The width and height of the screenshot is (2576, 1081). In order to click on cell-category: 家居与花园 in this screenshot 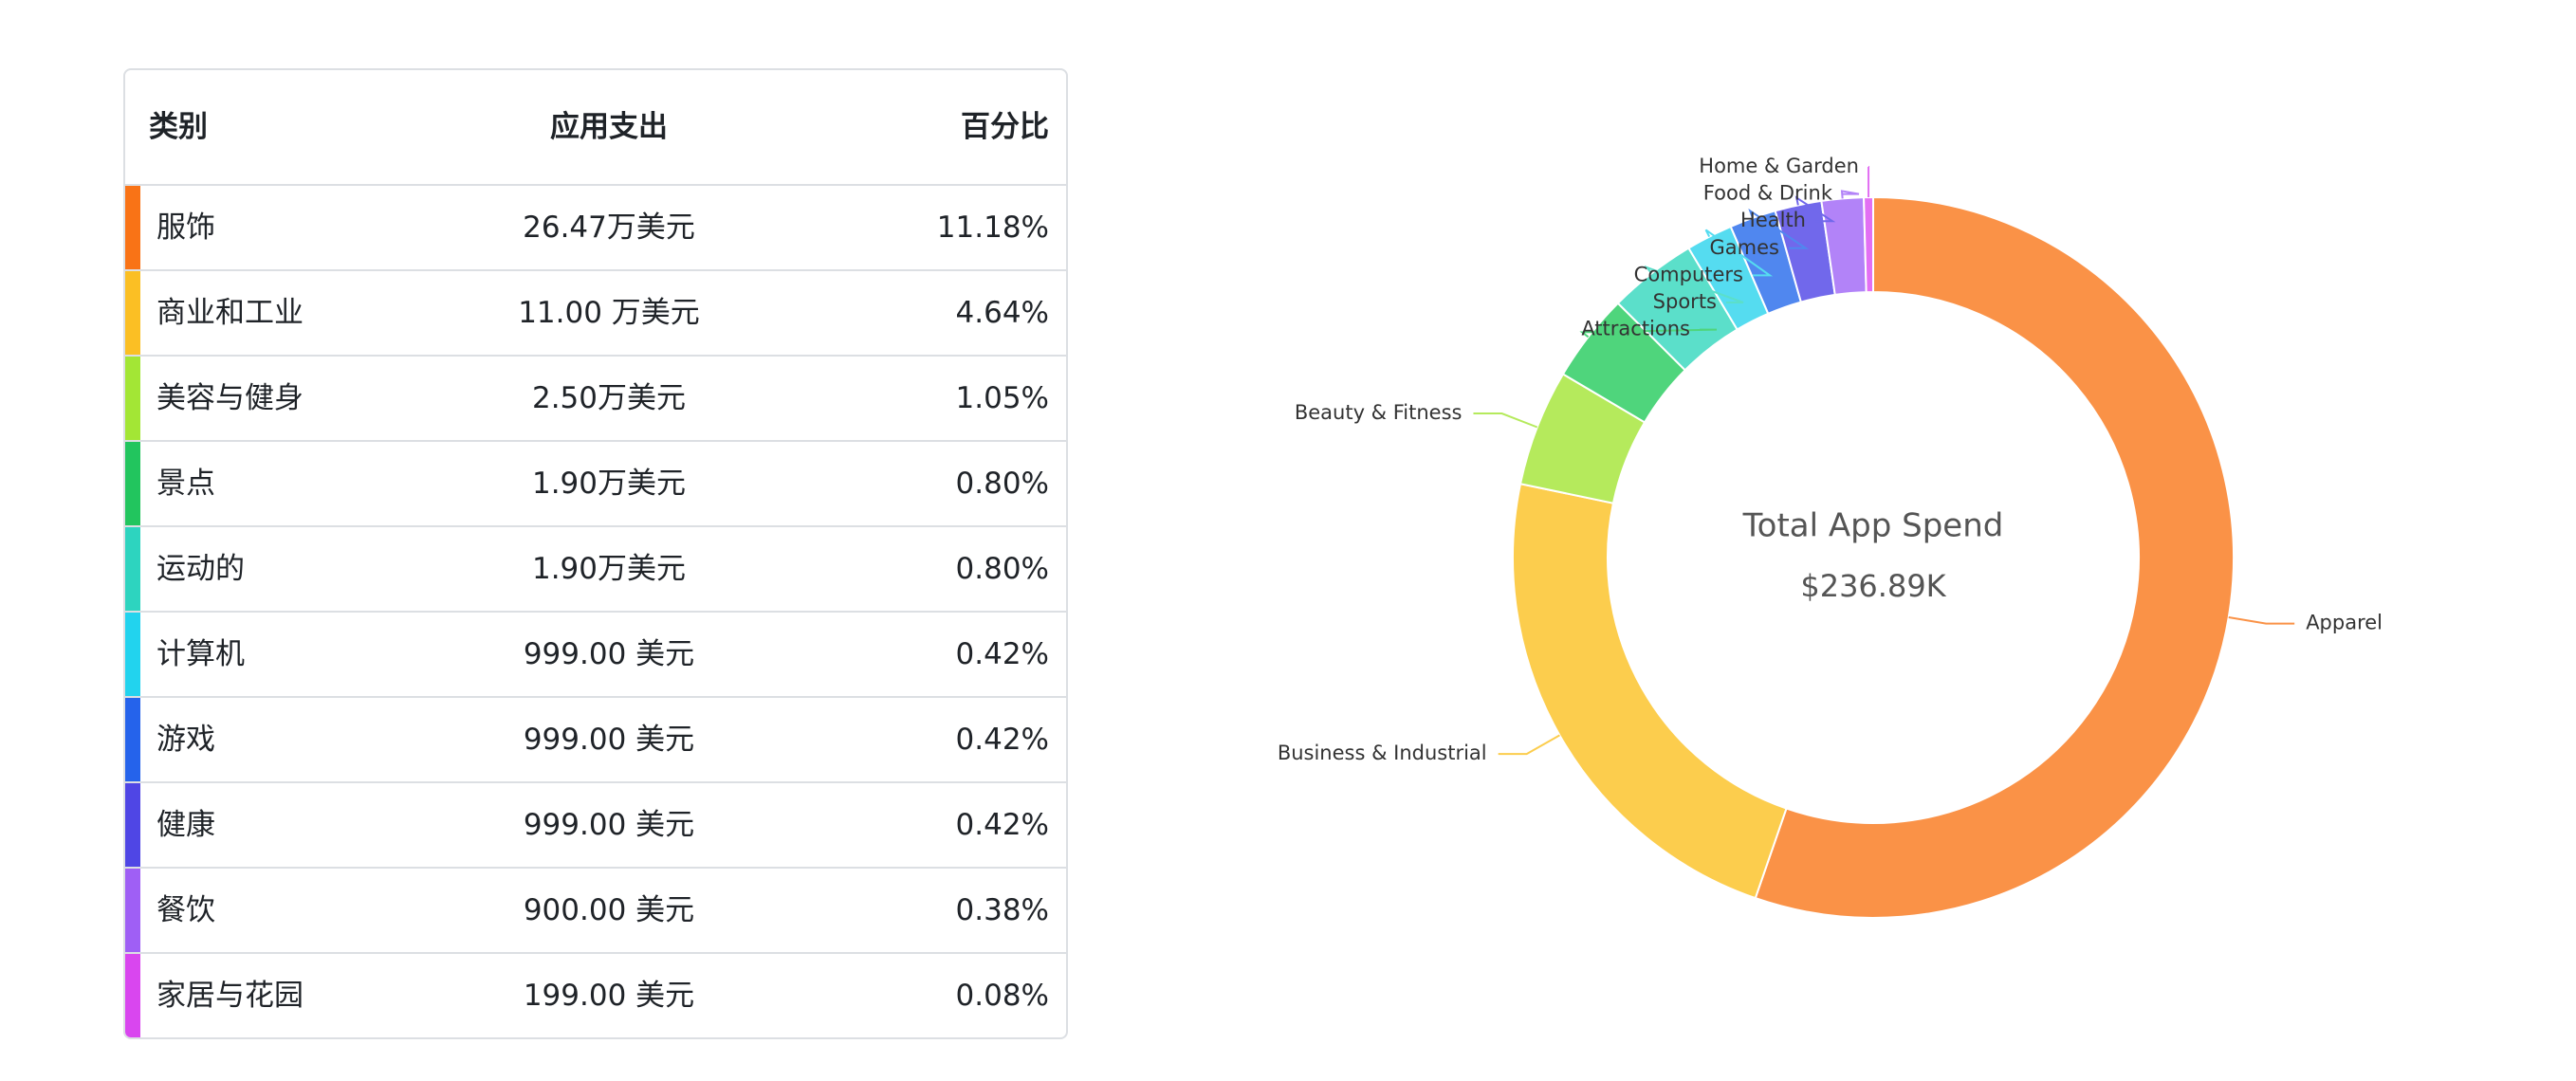, I will do `click(230, 996)`.